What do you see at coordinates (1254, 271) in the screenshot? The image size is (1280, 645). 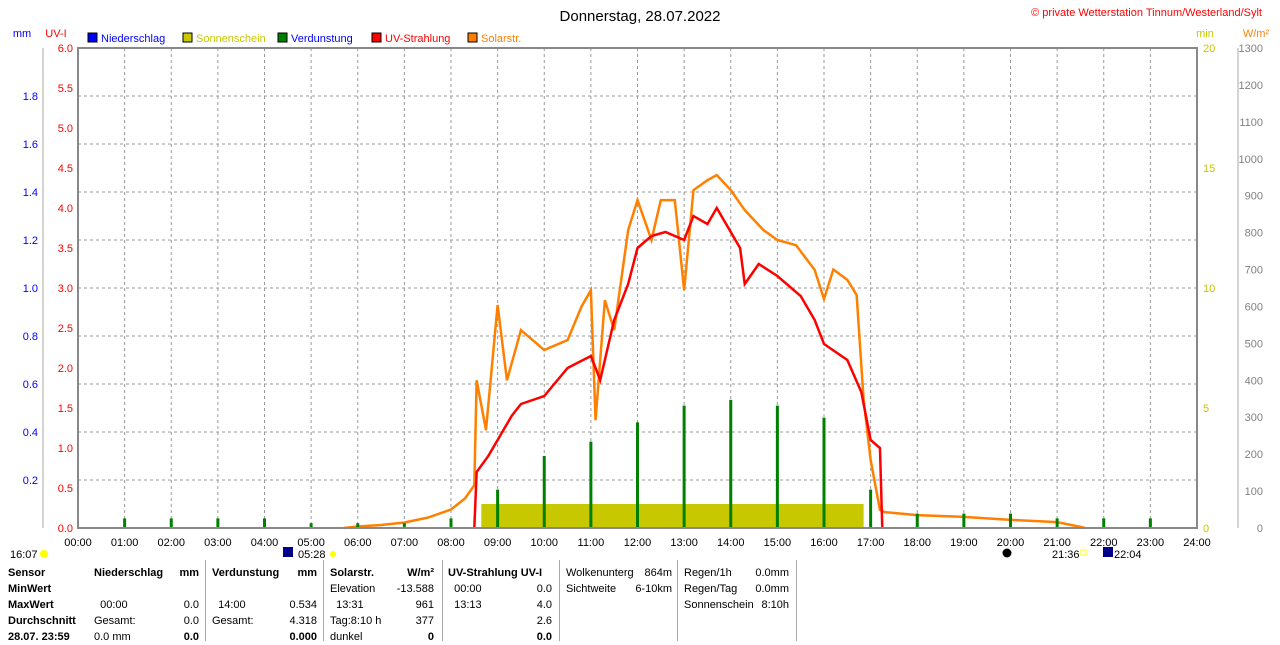 I see `wm2-tick: 700` at bounding box center [1254, 271].